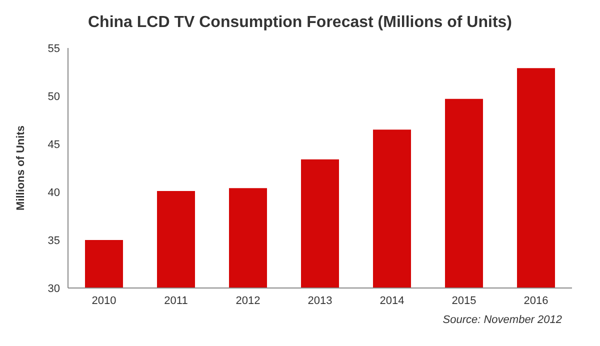  Describe the element at coordinates (176, 300) in the screenshot. I see `x-tick-label: 2011` at that location.